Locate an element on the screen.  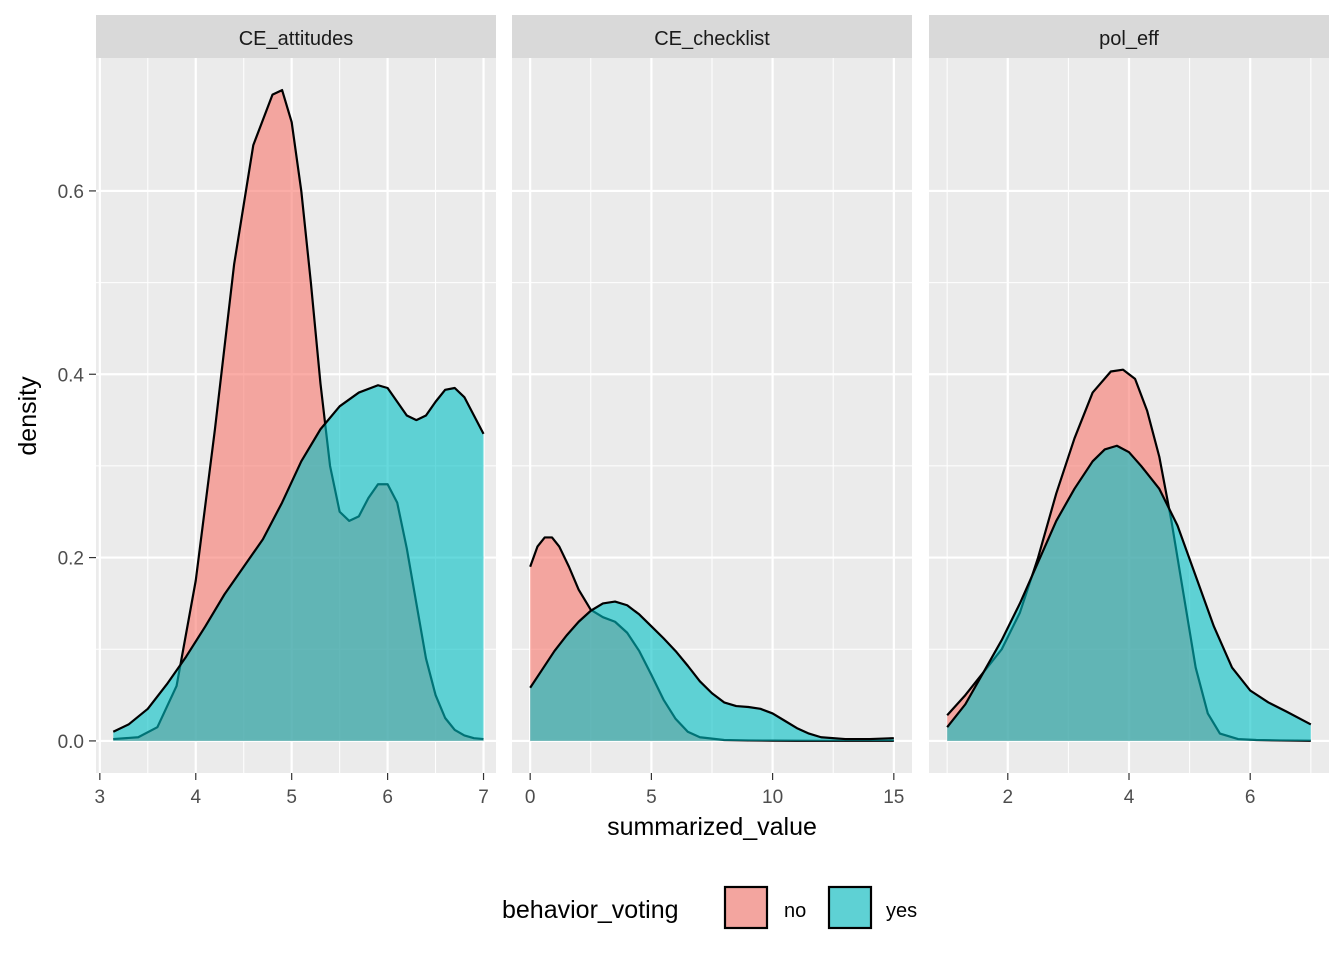
legend-title: behavior_voting is located at coordinates (590, 910).